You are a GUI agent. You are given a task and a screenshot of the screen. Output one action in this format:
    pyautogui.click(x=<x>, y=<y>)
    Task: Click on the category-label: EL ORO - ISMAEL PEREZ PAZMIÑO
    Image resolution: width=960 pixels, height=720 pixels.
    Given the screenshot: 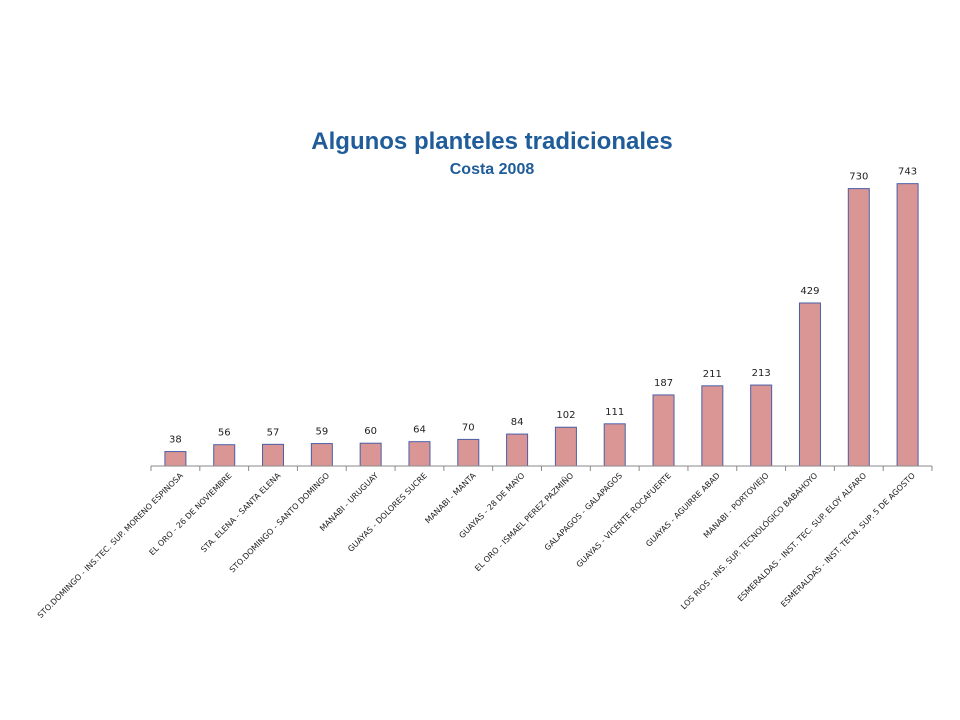 What is the action you would take?
    pyautogui.click(x=524, y=521)
    